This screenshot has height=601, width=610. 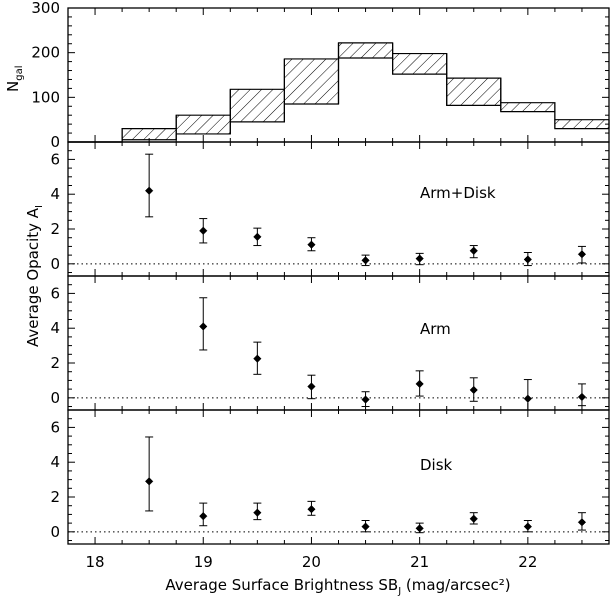 I want to click on x-tick-label: 22, so click(x=527, y=562).